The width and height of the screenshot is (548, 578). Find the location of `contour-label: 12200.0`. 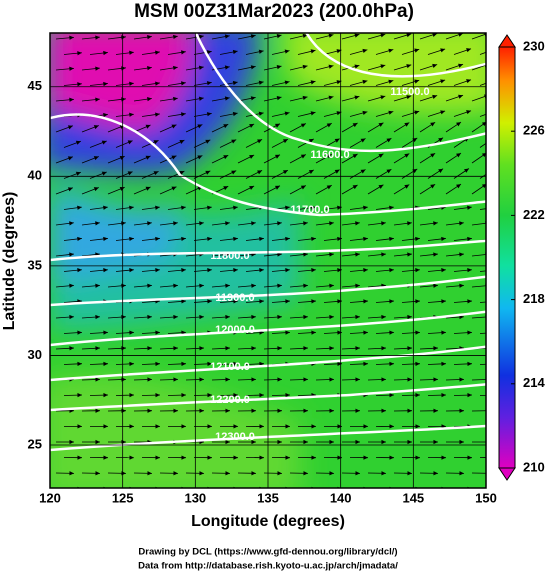

contour-label: 12200.0 is located at coordinates (230, 400).